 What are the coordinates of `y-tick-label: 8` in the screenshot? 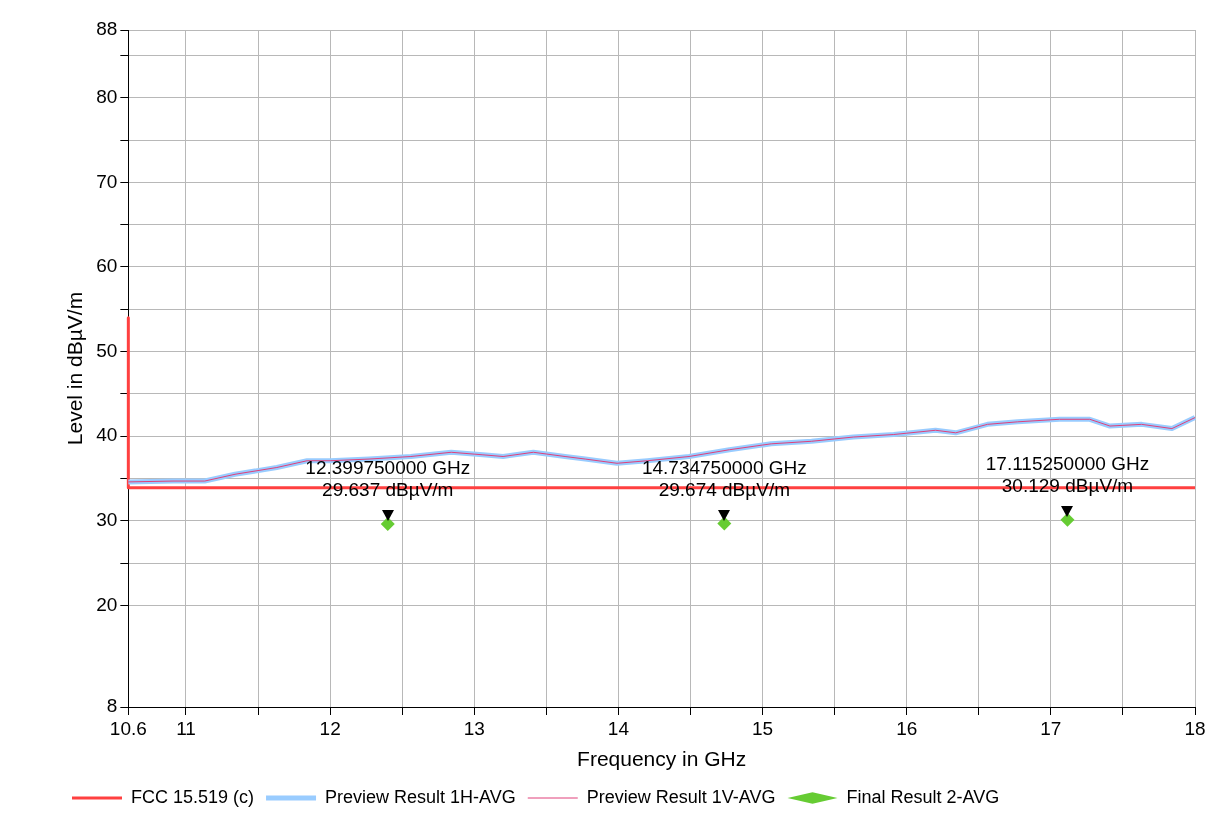 It's located at (112, 706).